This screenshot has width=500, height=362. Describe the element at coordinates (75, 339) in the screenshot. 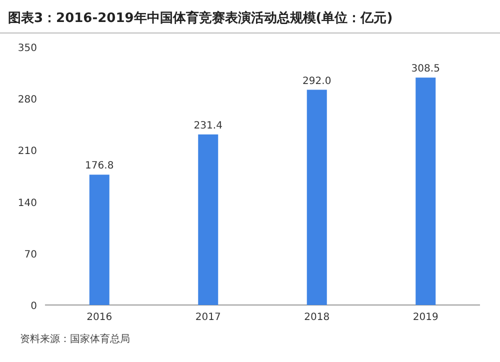

I see `text: 资料来源：国家体育总局` at that location.